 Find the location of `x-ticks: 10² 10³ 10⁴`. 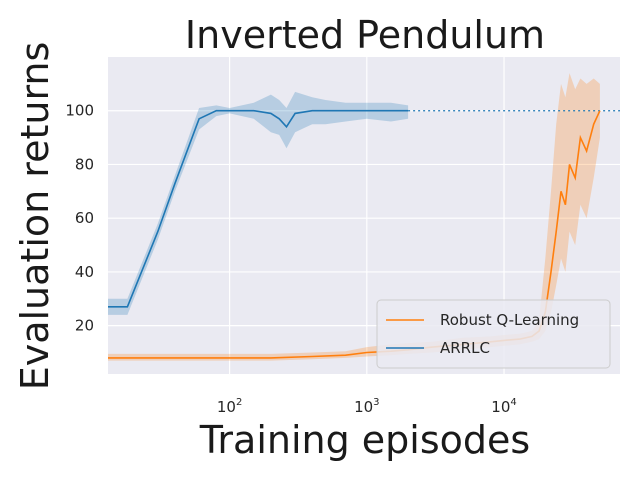

x-ticks: 10² 10³ 10⁴ is located at coordinates (367, 406).